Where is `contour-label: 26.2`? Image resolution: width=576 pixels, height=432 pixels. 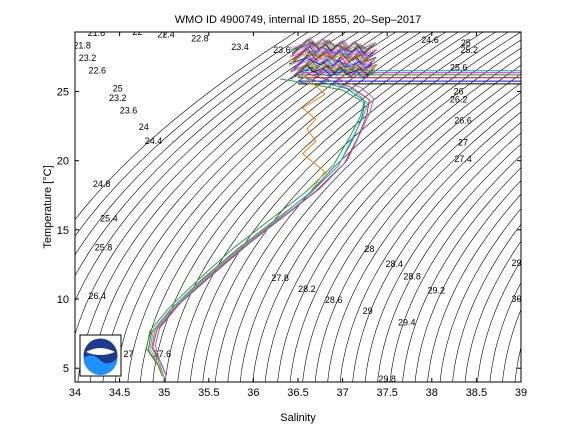
contour-label: 26.2 is located at coordinates (459, 100).